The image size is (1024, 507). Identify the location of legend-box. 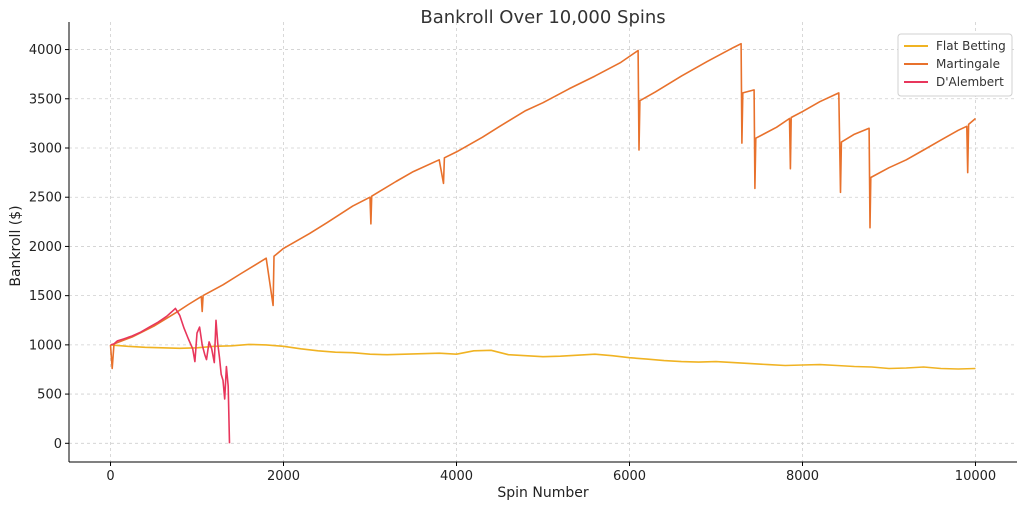
(955, 65).